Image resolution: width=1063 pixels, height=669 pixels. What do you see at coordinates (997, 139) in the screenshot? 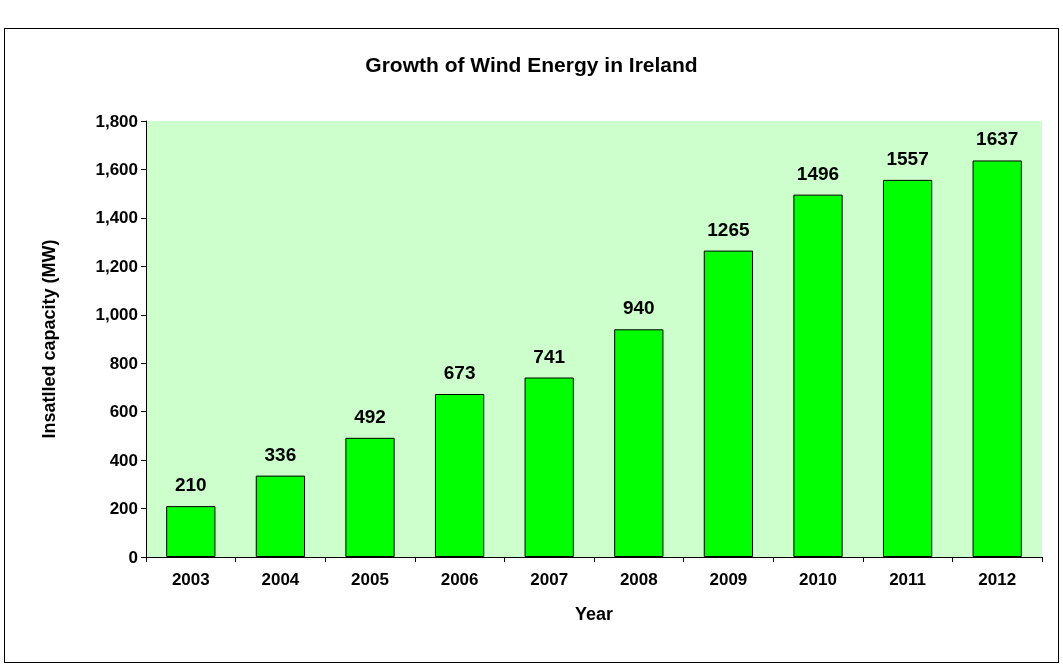
I see `data-label: 1637` at bounding box center [997, 139].